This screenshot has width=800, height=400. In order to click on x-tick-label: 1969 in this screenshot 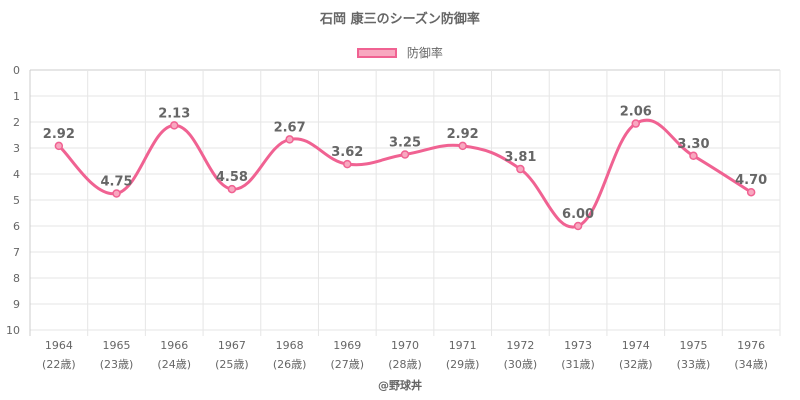, I will do `click(347, 345)`.